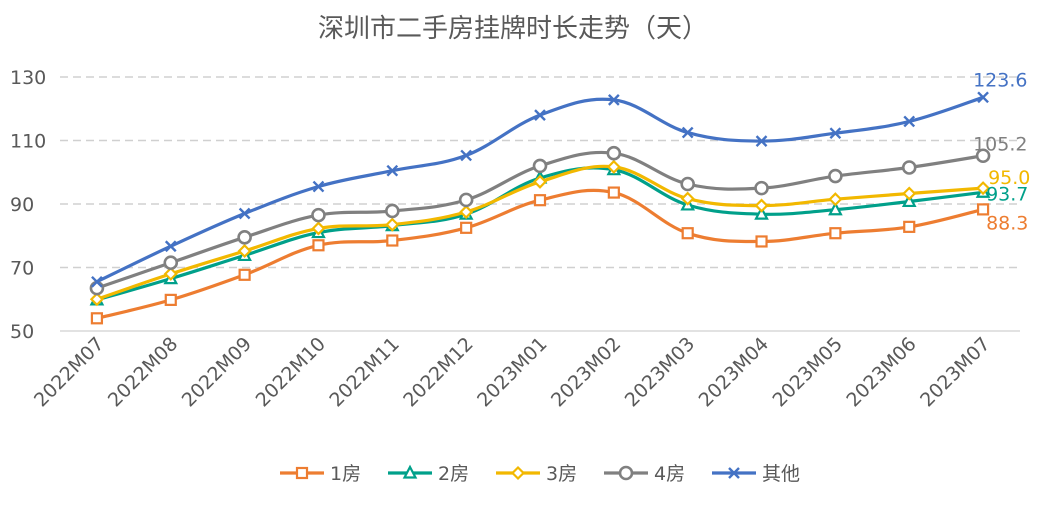 The image size is (1050, 507). I want to click on legend-label: 其他, so click(781, 474).